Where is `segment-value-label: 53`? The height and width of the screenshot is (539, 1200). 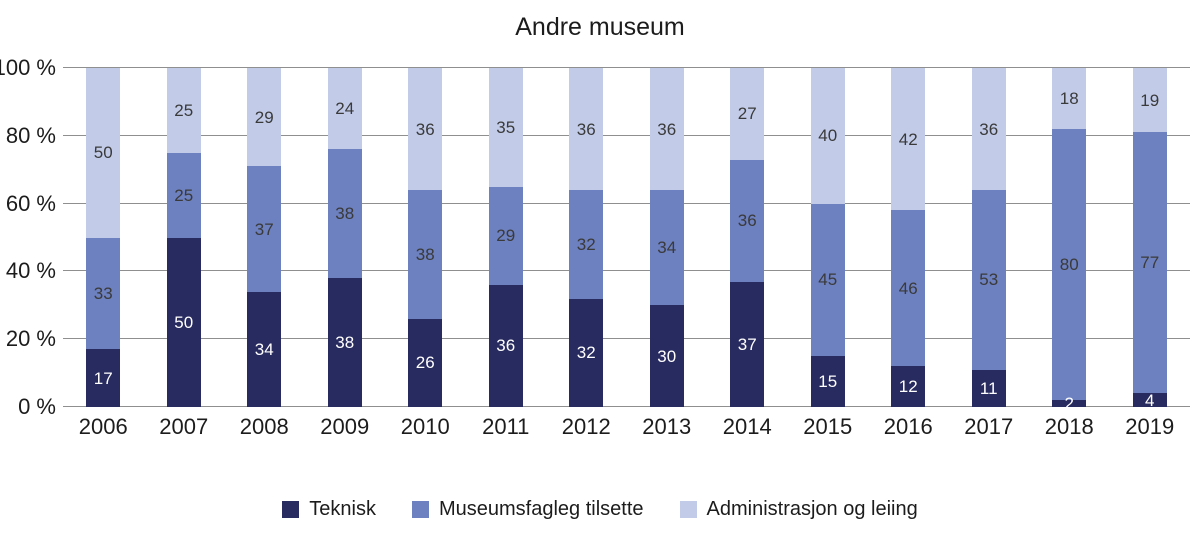 segment-value-label: 53 is located at coordinates (989, 280).